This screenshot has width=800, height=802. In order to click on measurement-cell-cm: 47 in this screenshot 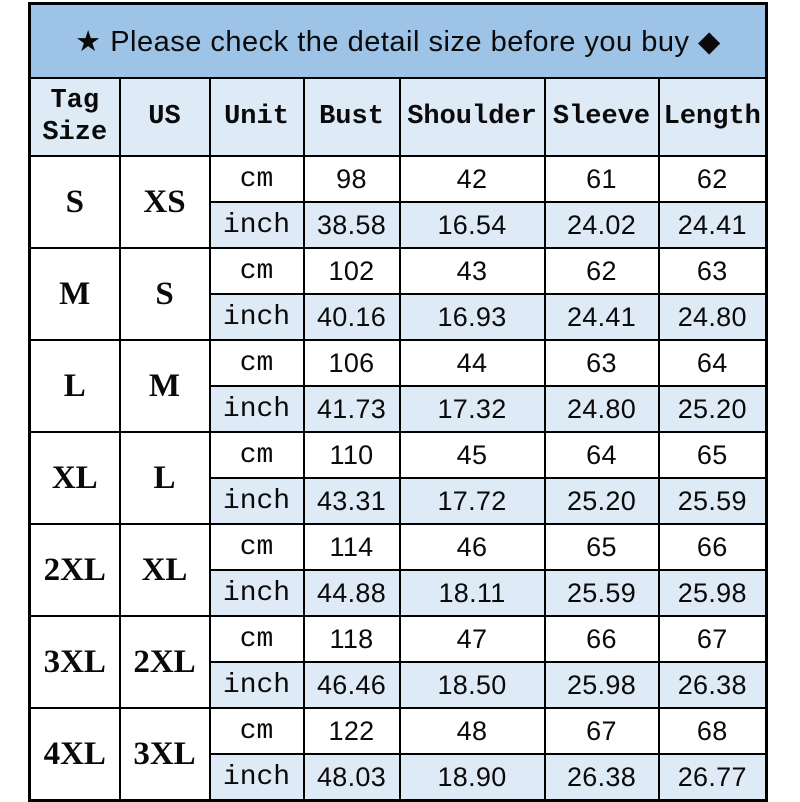, I will do `click(472, 639)`.